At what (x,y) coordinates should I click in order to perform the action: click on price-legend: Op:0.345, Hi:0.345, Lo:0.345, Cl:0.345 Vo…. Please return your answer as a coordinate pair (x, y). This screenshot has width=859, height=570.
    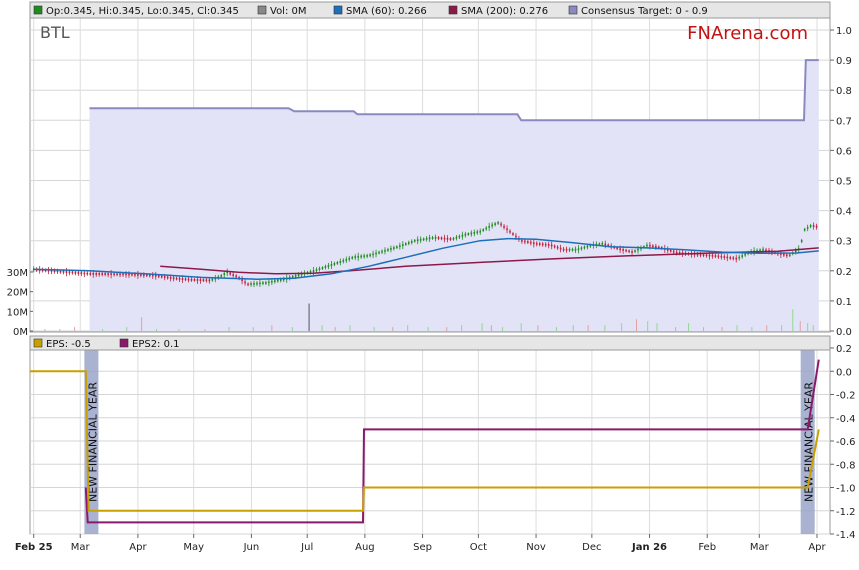
    Looking at the image, I should click on (370, 11).